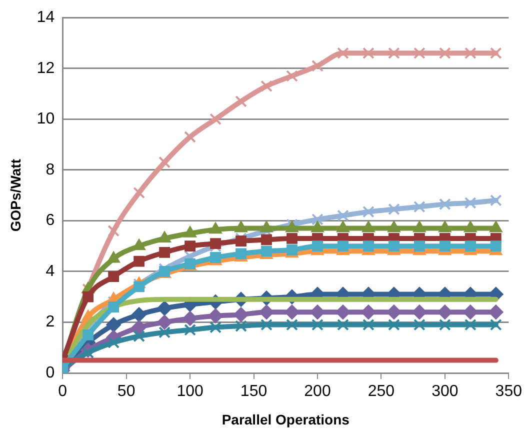 This screenshot has width=525, height=437. What do you see at coordinates (50, 221) in the screenshot?
I see `y-tick-label: 6` at bounding box center [50, 221].